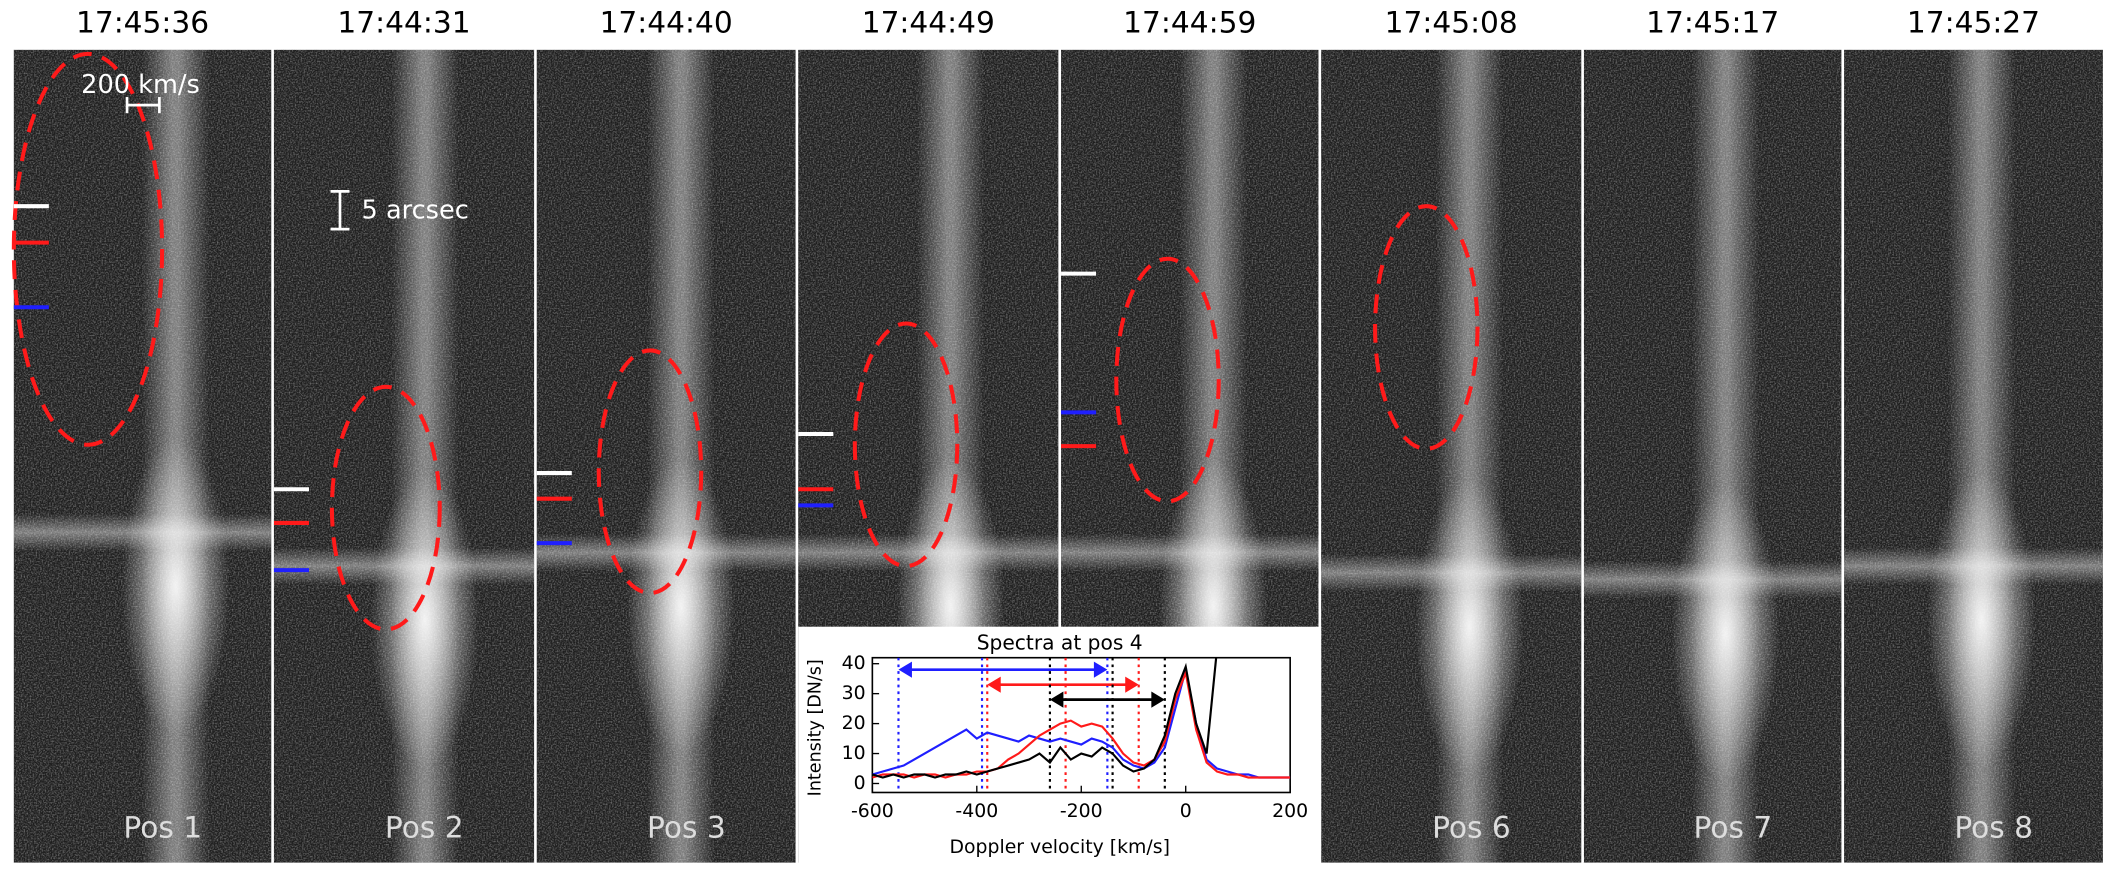 This screenshot has width=2114, height=872. Describe the element at coordinates (403, 22) in the screenshot. I see `panel-time: 17:44:31` at that location.